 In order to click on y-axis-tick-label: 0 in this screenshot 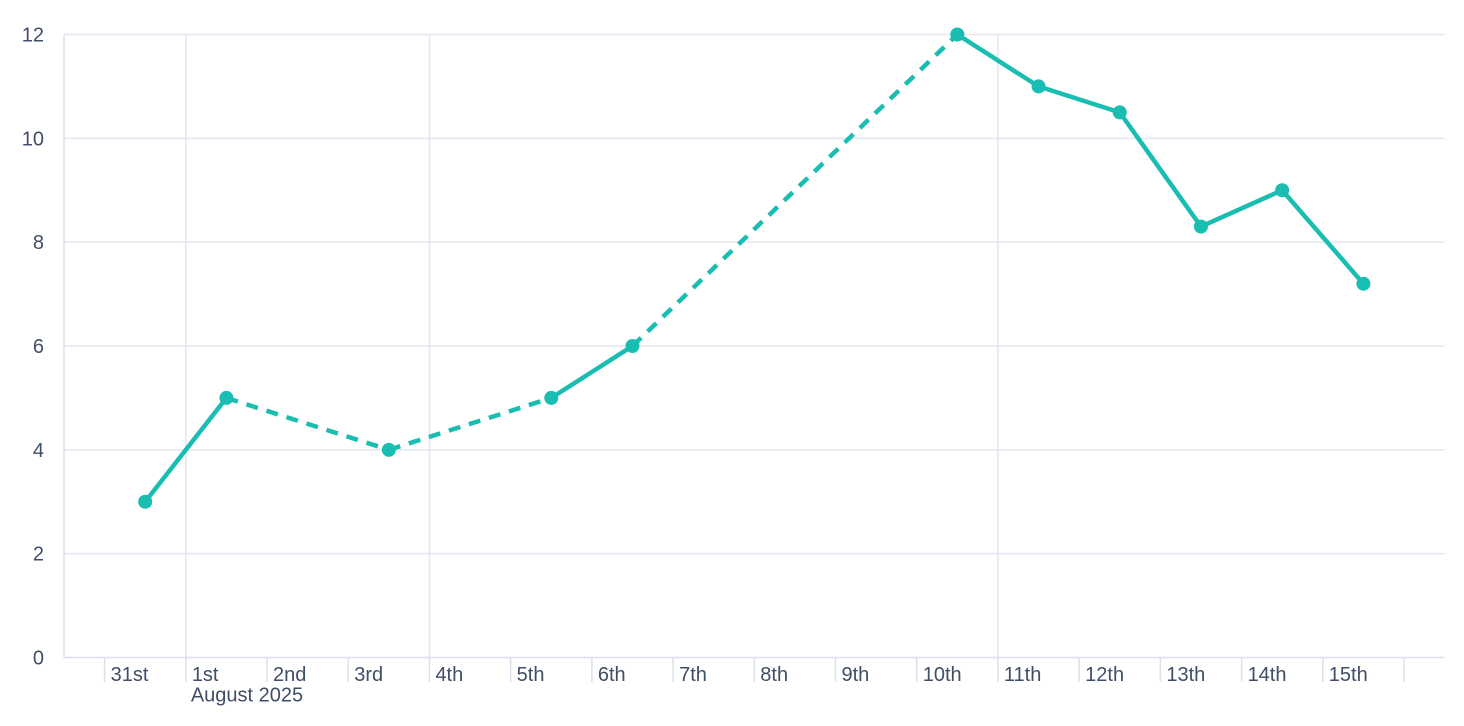, I will do `click(38, 659)`.